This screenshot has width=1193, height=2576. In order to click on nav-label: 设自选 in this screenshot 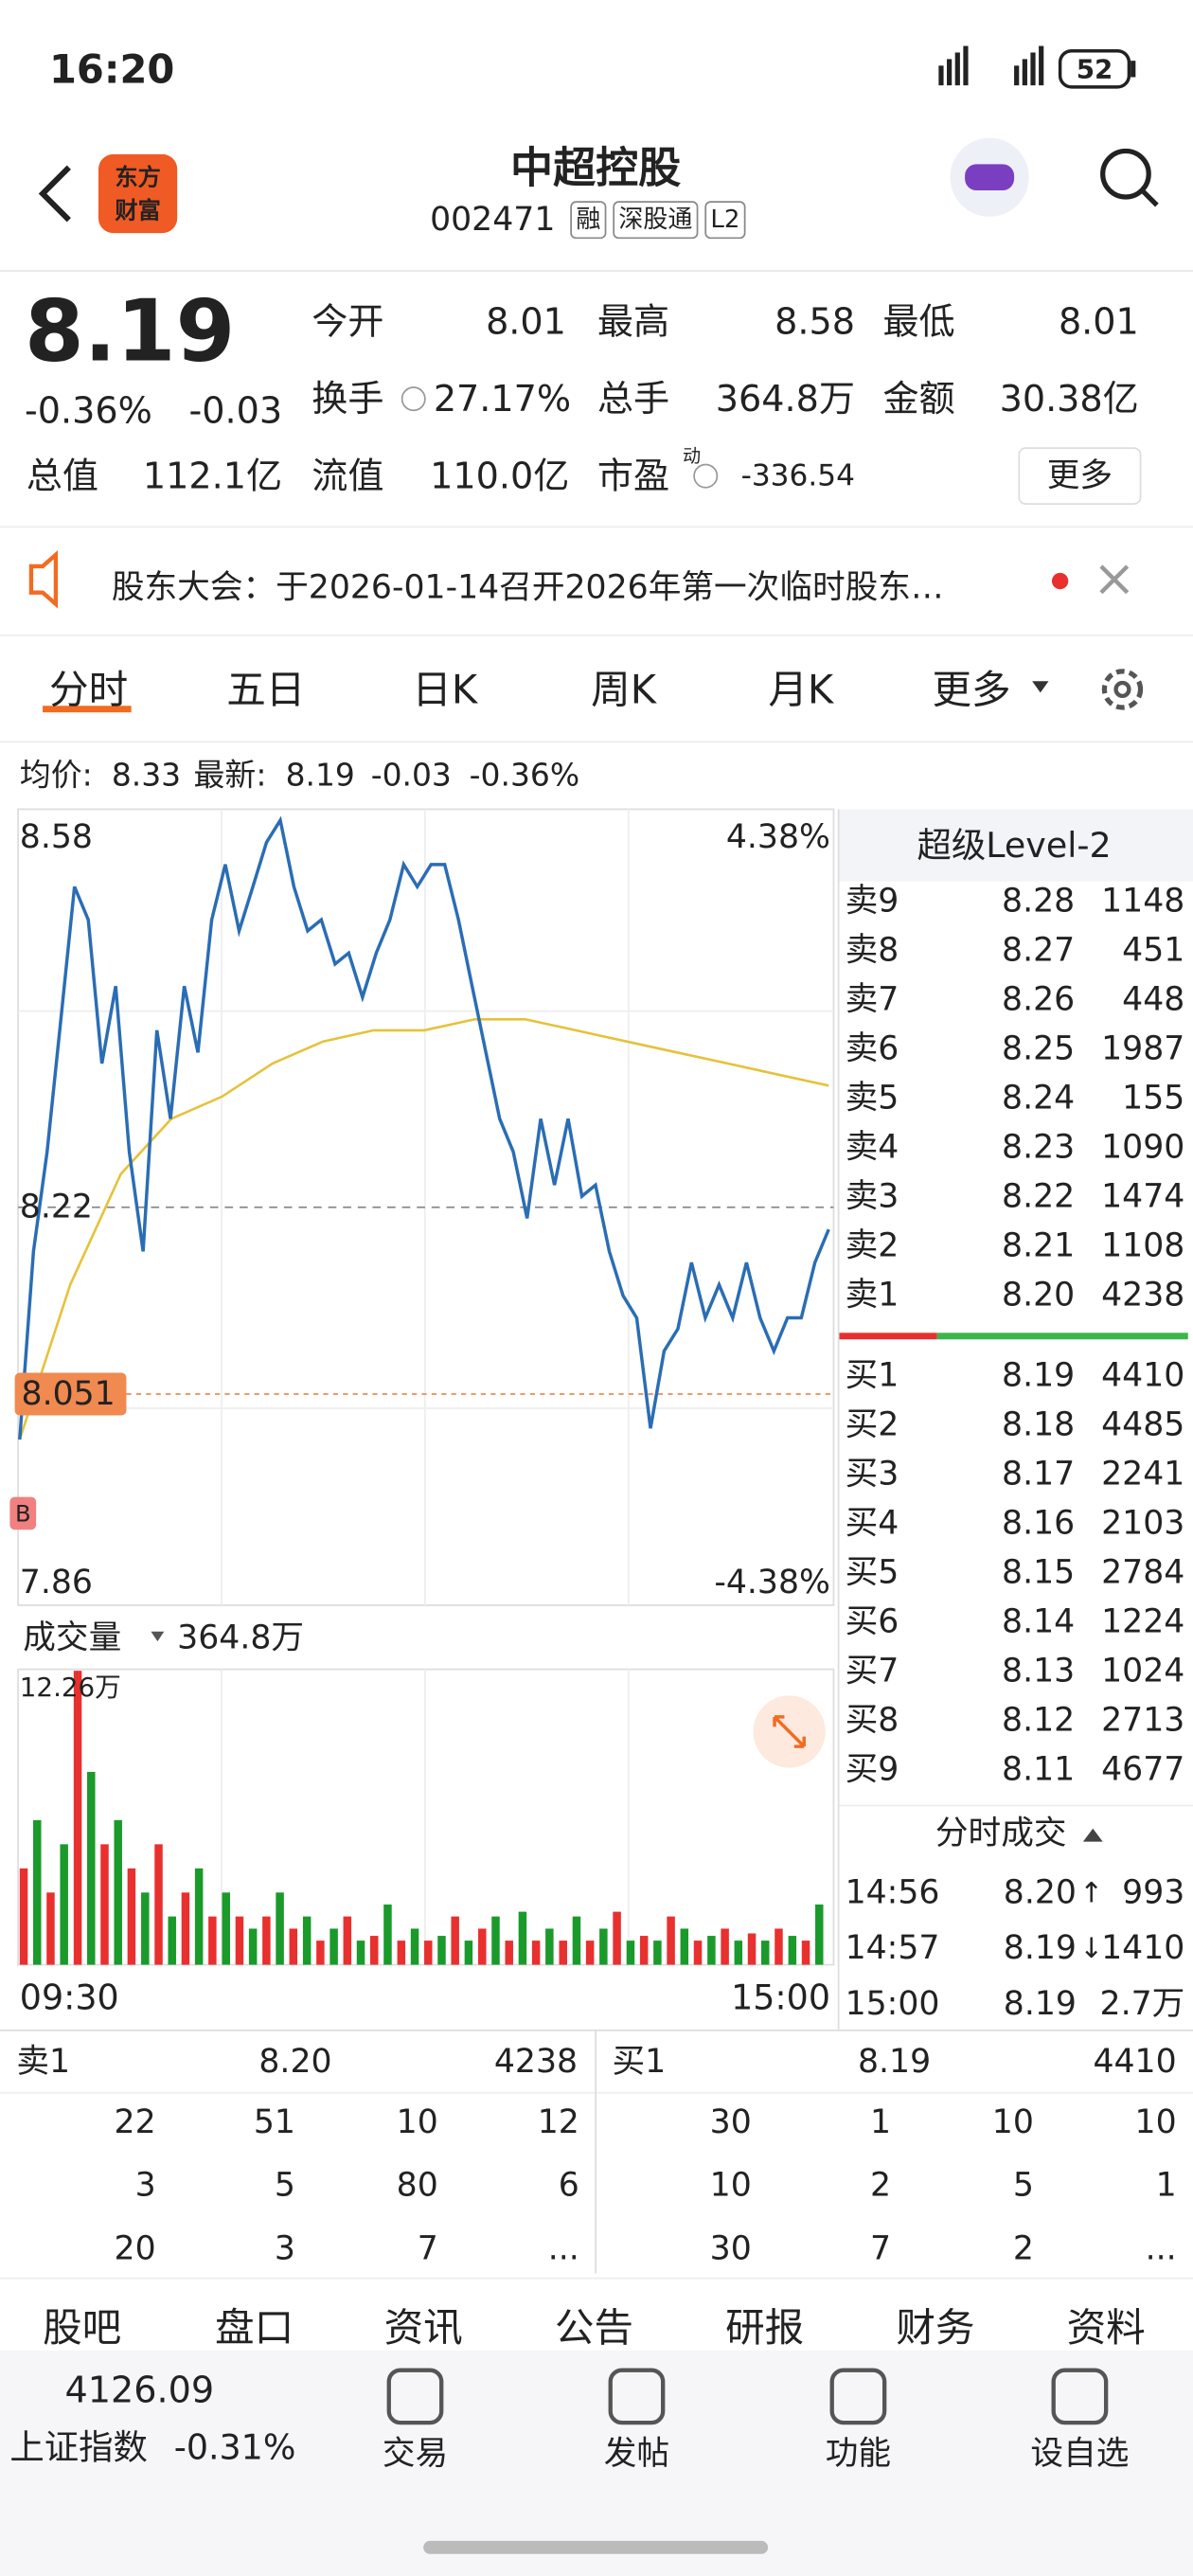, I will do `click(1079, 2454)`.